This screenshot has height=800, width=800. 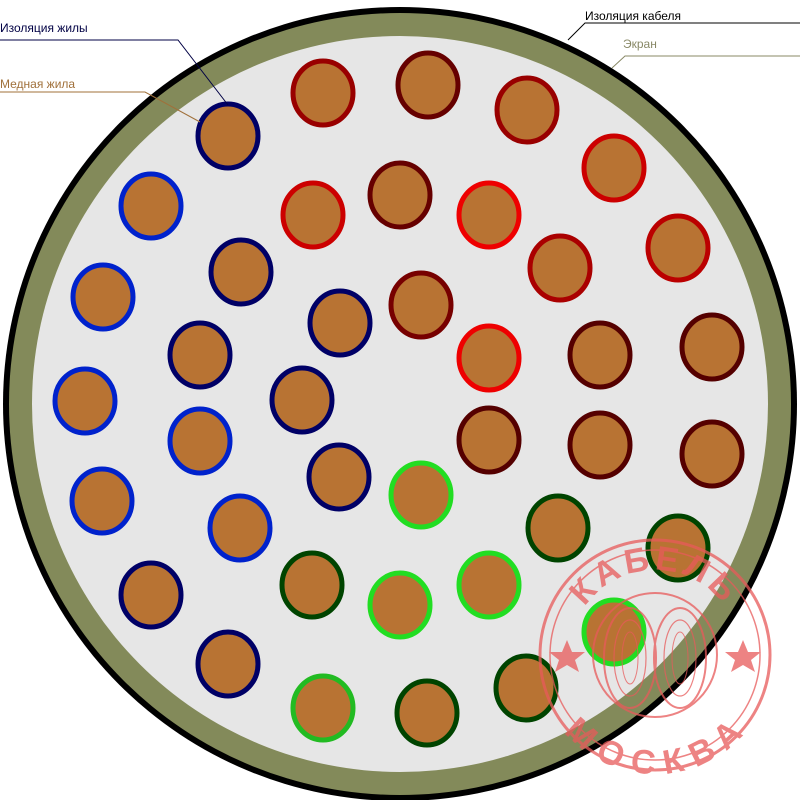 I want to click on svg-text: МОСКВА, so click(x=655, y=746).